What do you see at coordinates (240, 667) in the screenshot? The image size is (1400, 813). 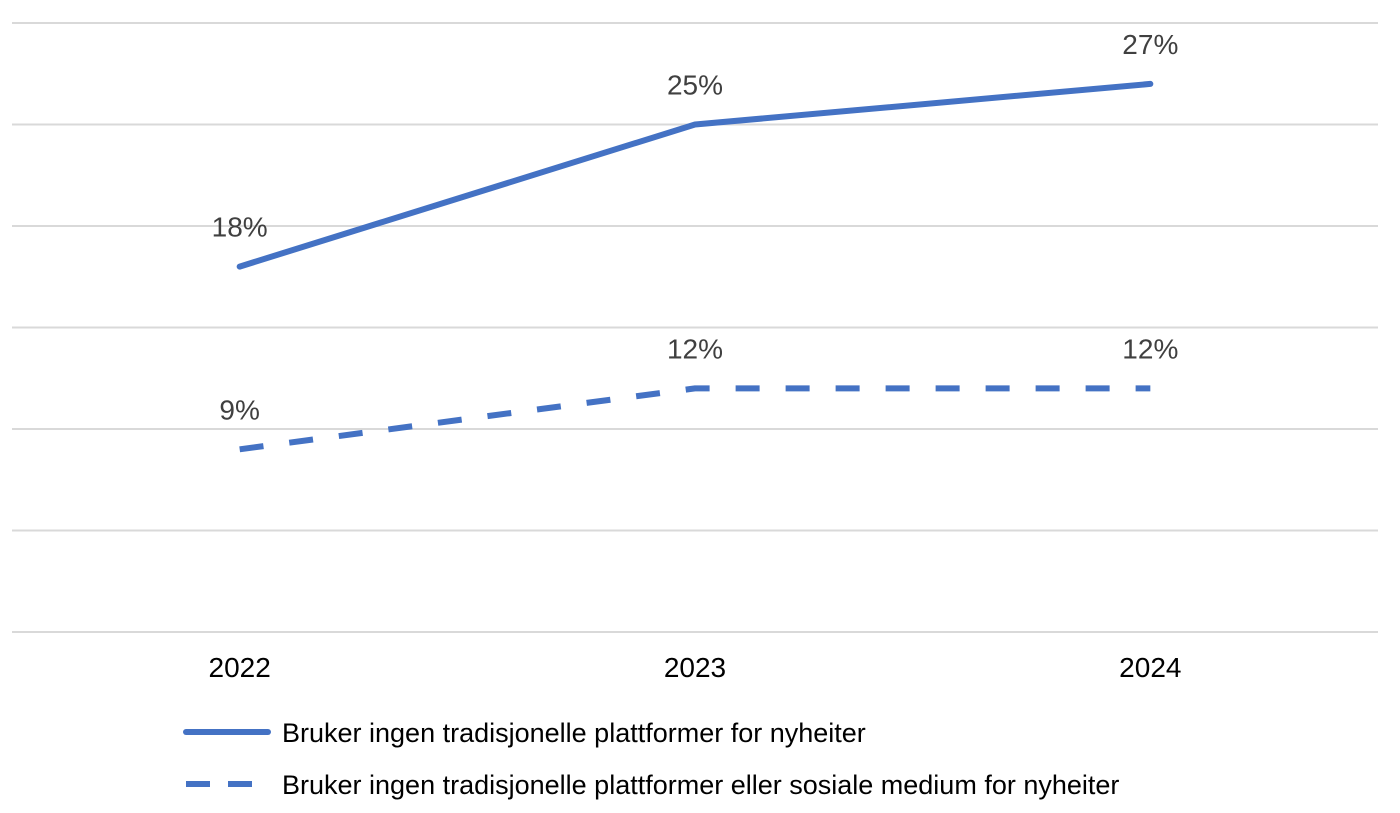 I see `x-tick-label: 2022` at bounding box center [240, 667].